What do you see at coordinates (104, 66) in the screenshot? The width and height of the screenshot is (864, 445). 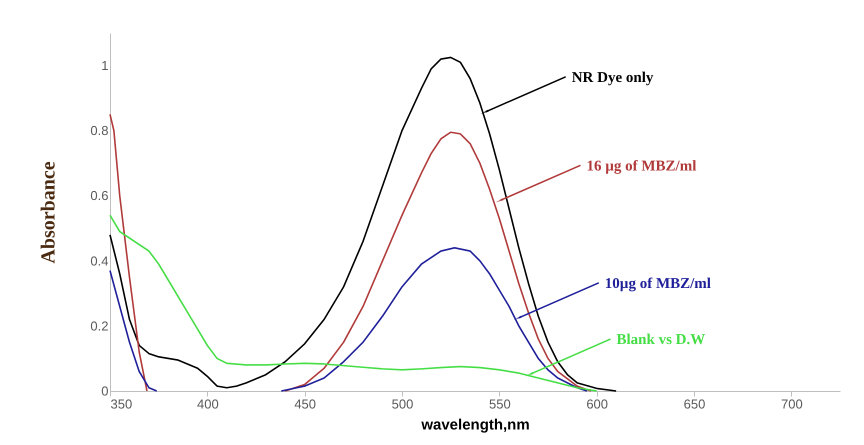 I see `y-tick-label: 1` at bounding box center [104, 66].